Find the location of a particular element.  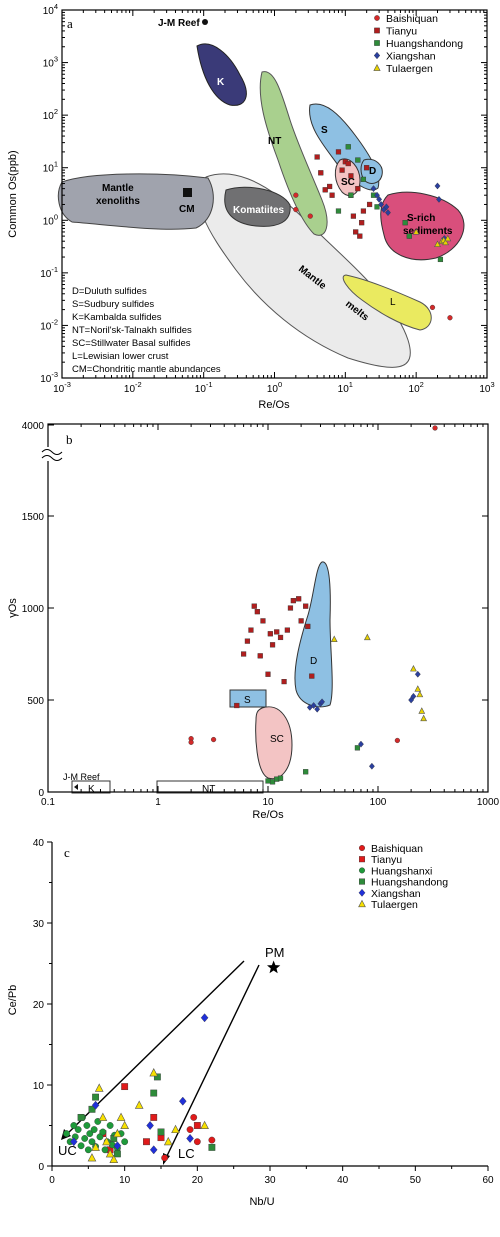

y-tick-label-a: 10⁴ is located at coordinates (50, 9).